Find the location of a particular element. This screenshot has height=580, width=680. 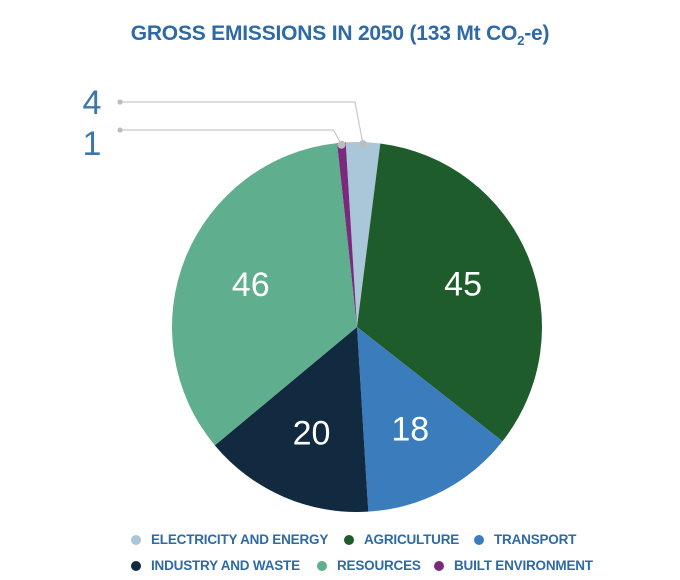

slice-built-environment is located at coordinates (347, 234).